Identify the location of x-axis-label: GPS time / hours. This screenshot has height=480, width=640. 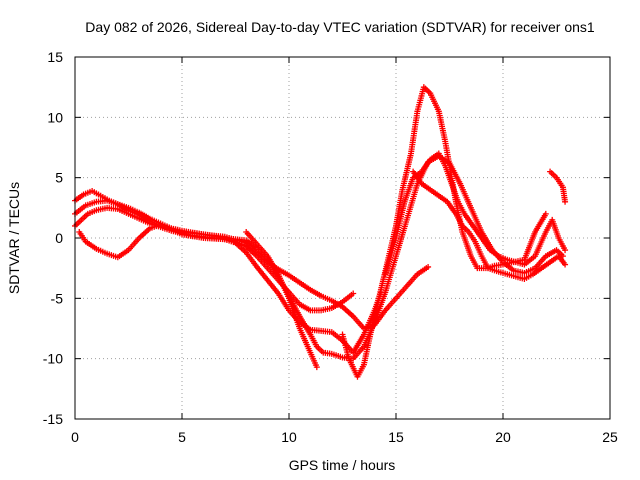
(342, 465).